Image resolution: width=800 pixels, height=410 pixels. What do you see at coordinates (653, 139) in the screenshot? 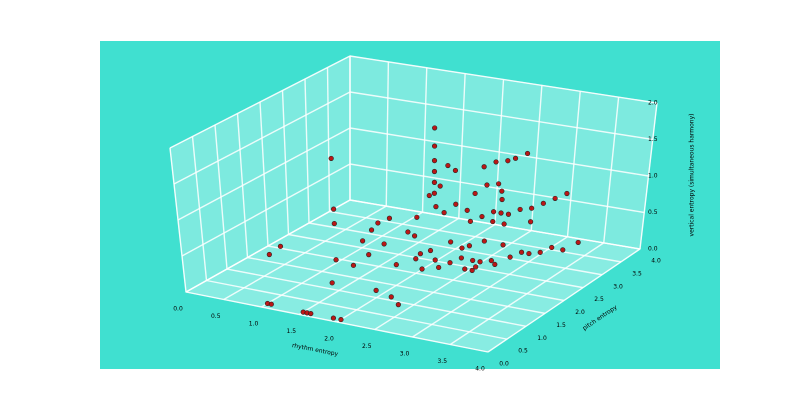
I see `z-tick-label: 1.5` at bounding box center [653, 139].